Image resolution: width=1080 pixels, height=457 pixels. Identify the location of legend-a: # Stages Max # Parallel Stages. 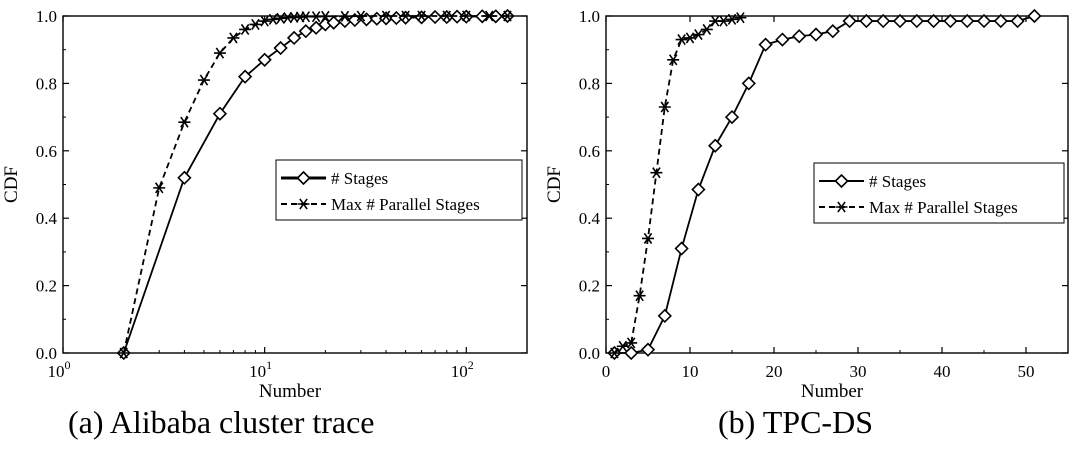
(399, 190).